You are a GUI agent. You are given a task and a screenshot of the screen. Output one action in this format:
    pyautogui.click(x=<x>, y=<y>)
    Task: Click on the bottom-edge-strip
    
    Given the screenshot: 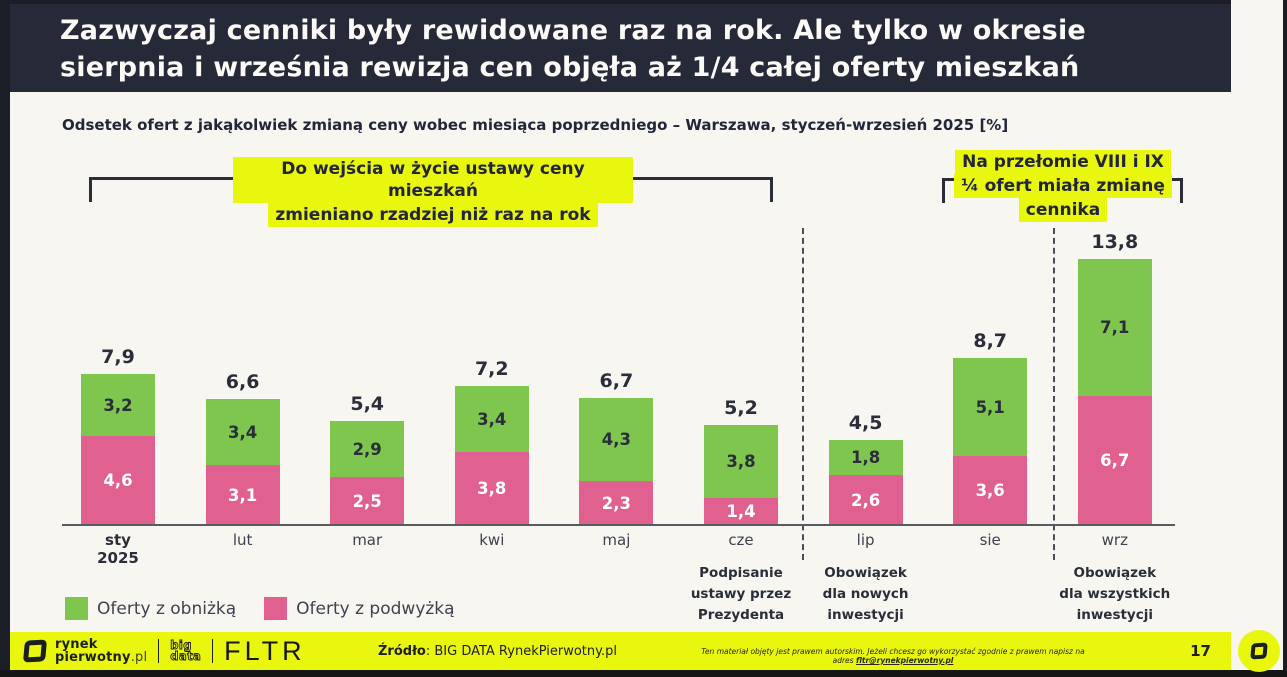 What is the action you would take?
    pyautogui.click(x=643, y=673)
    